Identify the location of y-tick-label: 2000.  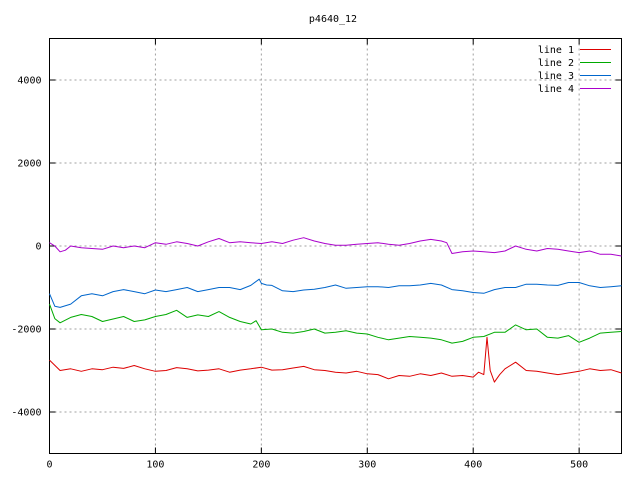
(29, 164).